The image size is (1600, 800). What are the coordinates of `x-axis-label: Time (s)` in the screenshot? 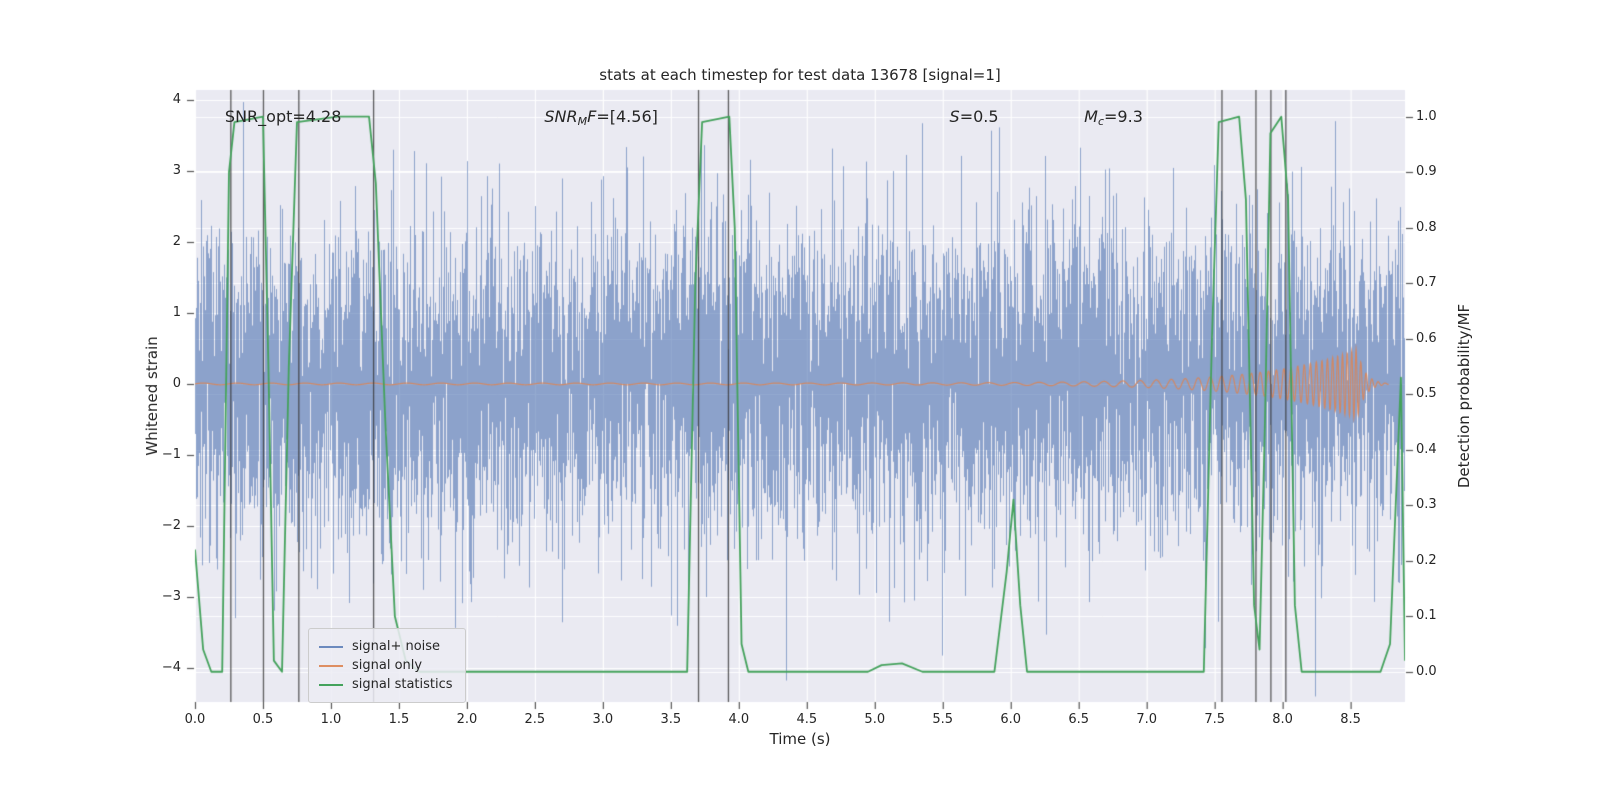 It's located at (800, 739).